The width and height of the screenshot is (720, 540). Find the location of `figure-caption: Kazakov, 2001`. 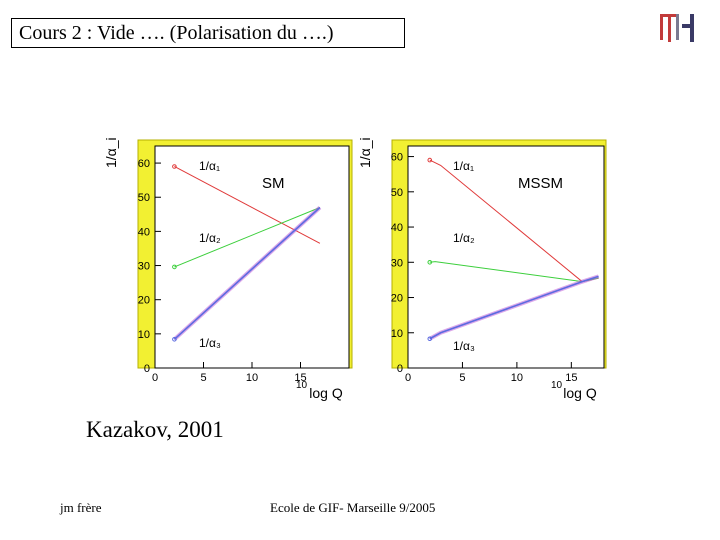

figure-caption: Kazakov, 2001 is located at coordinates (155, 429).